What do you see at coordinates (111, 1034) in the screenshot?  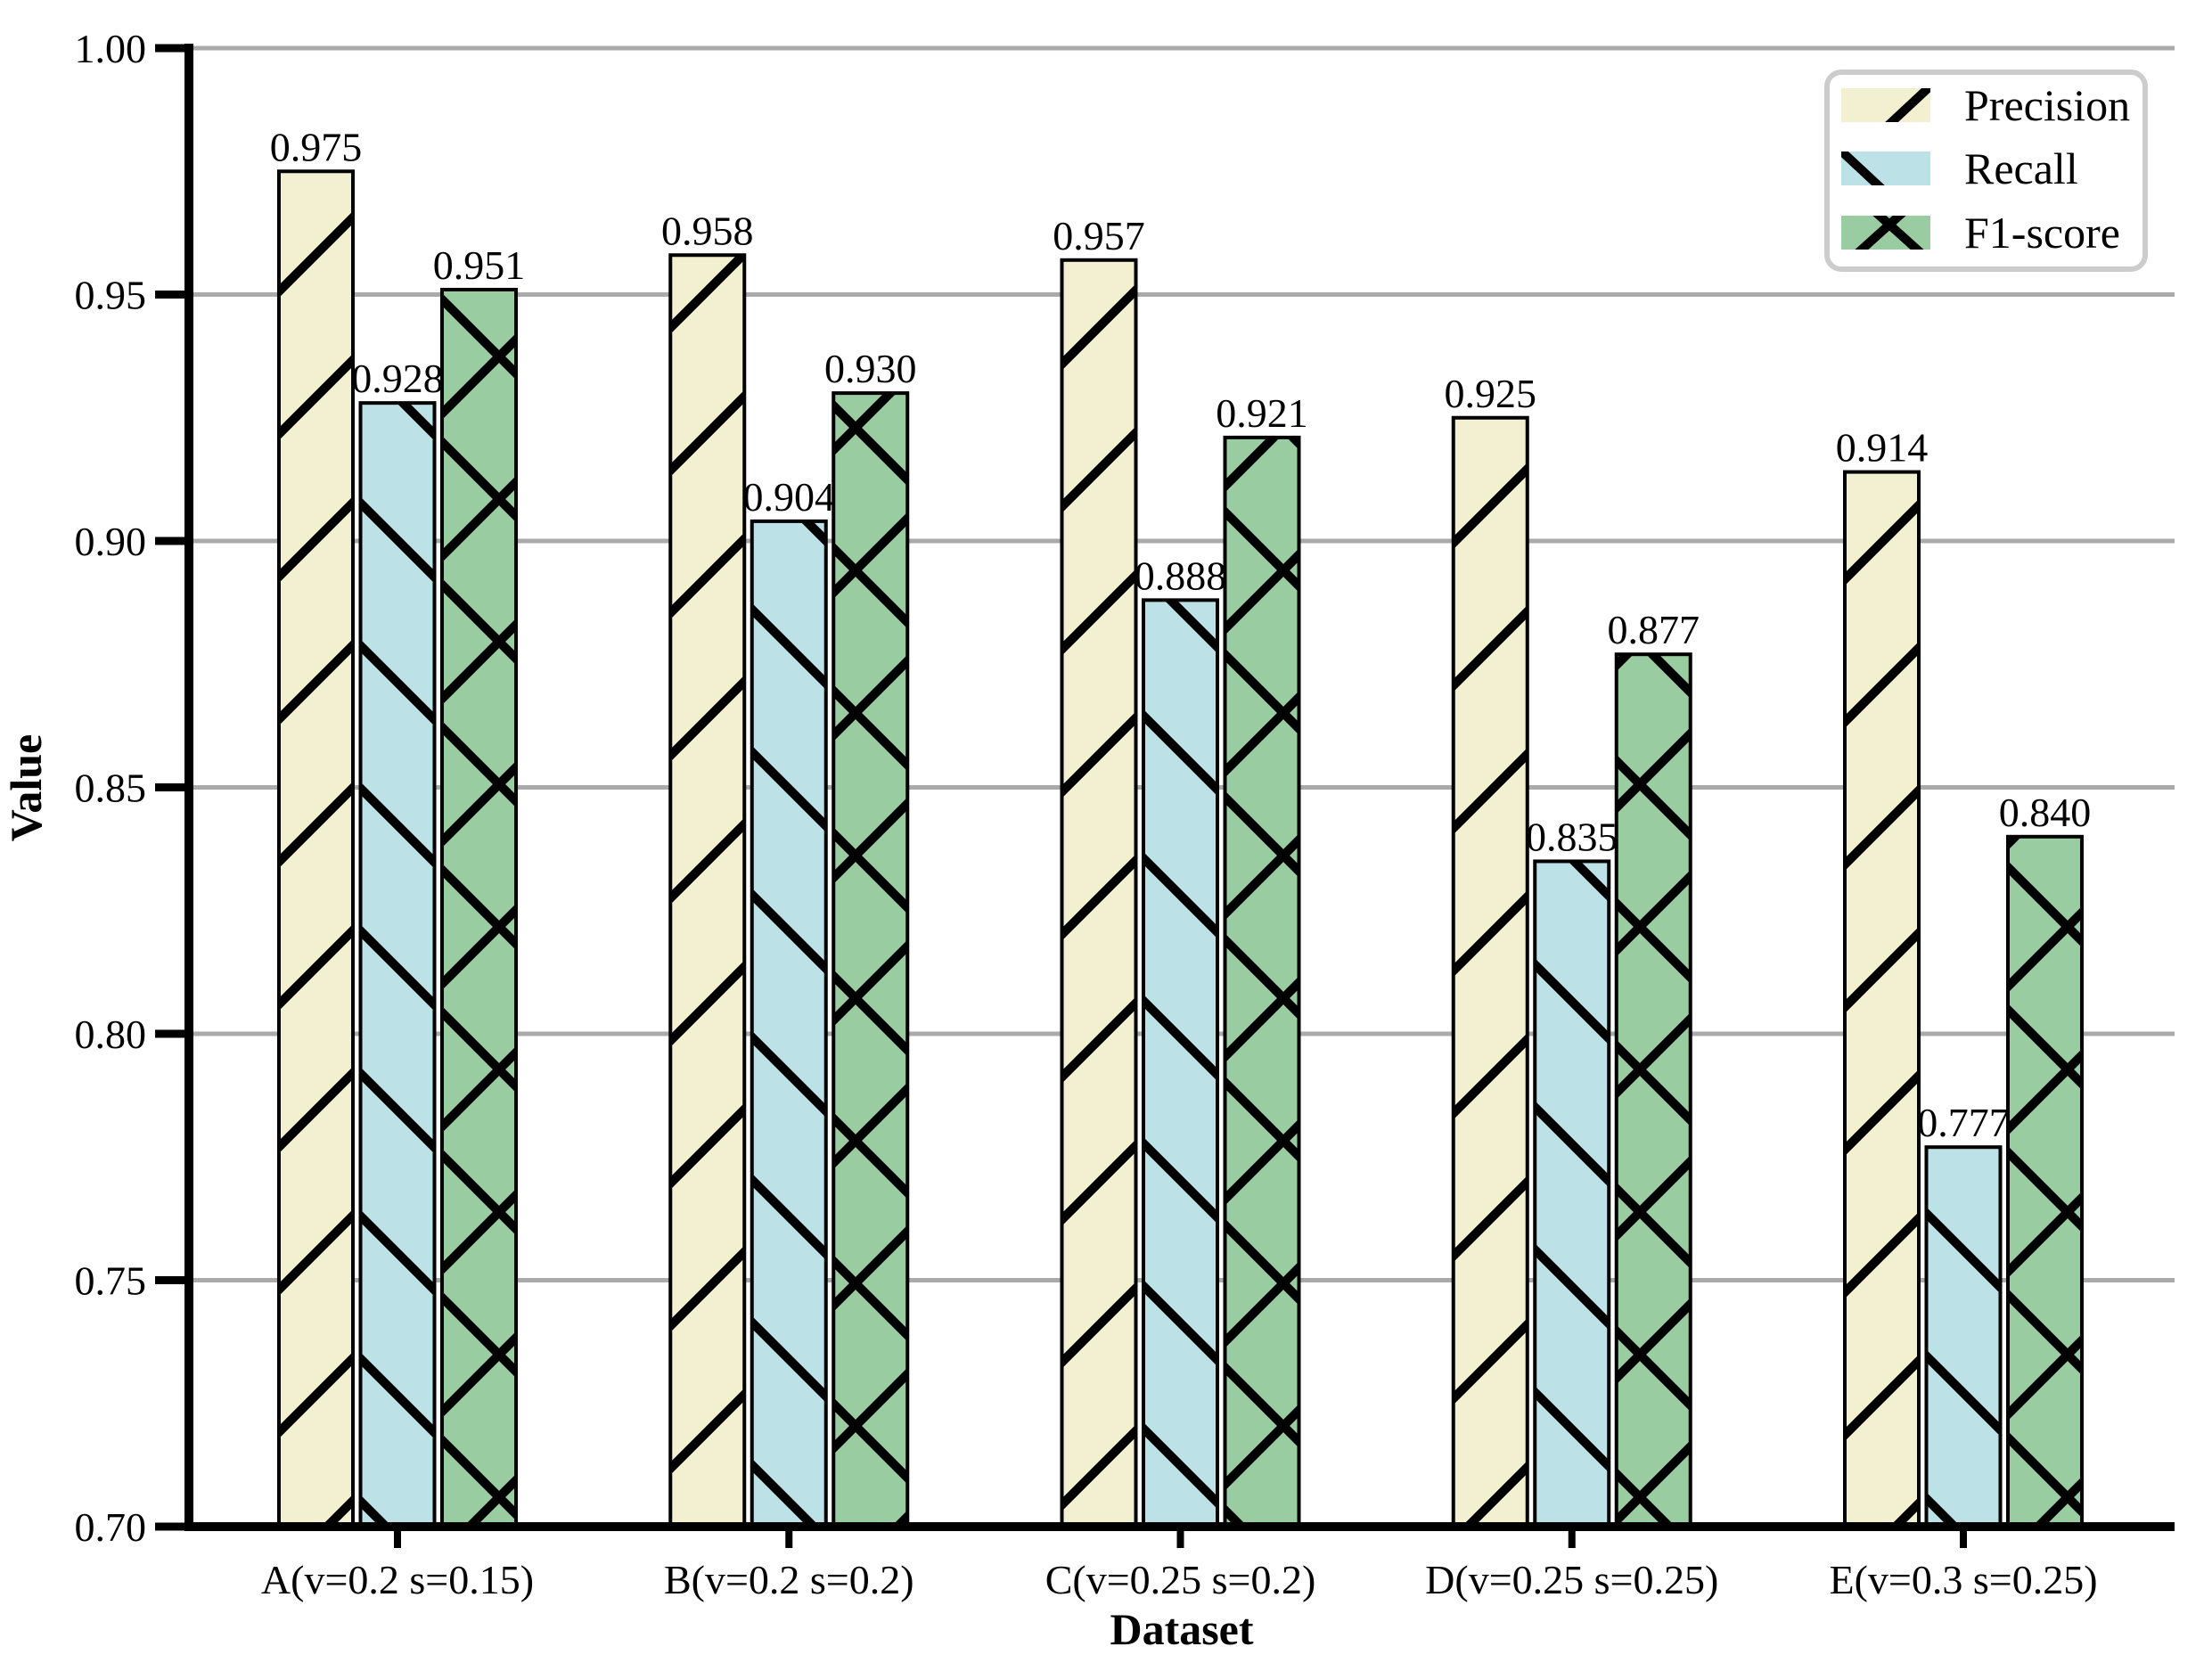 I see `y-tick-label: 0.80` at bounding box center [111, 1034].